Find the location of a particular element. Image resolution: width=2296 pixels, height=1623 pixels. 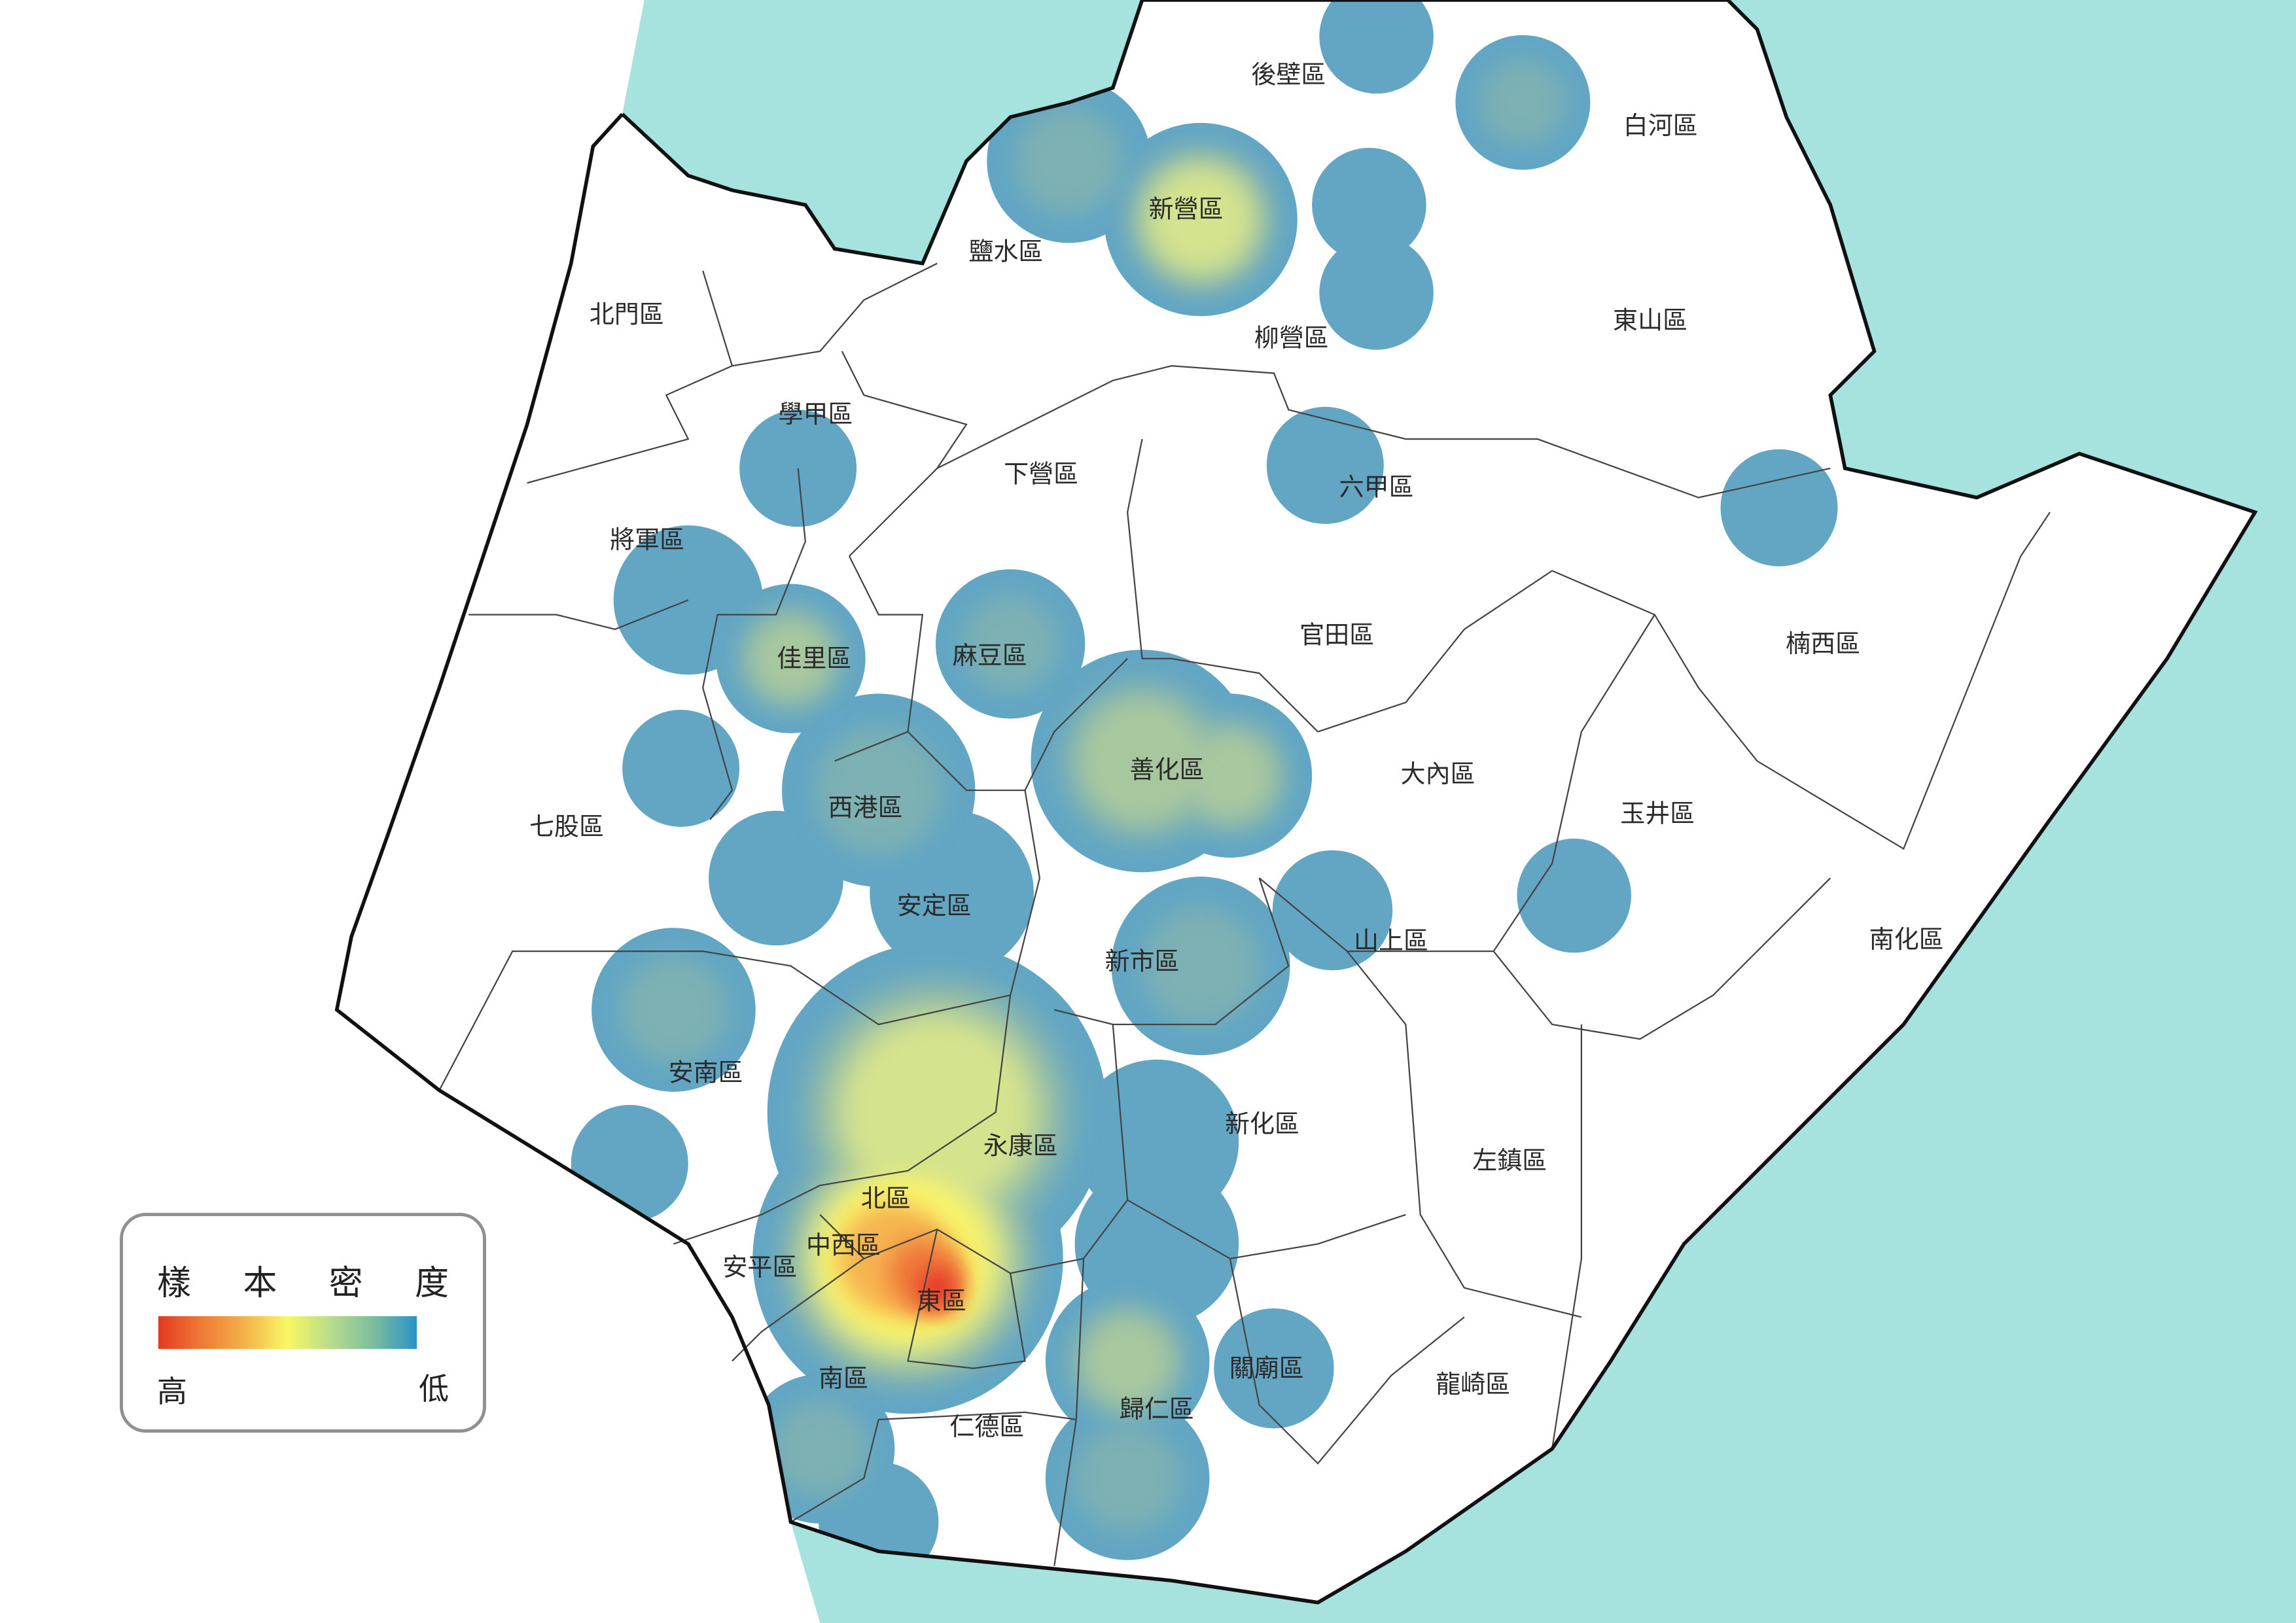

district-label: 龍崎區 is located at coordinates (1473, 1385).